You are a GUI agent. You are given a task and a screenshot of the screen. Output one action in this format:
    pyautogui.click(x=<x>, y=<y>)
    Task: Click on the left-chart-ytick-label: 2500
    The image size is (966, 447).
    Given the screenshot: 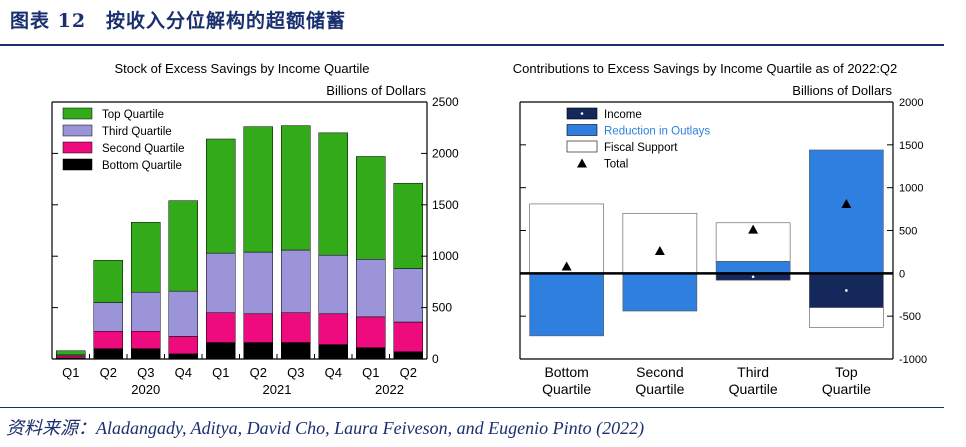 What is the action you would take?
    pyautogui.click(x=445, y=102)
    